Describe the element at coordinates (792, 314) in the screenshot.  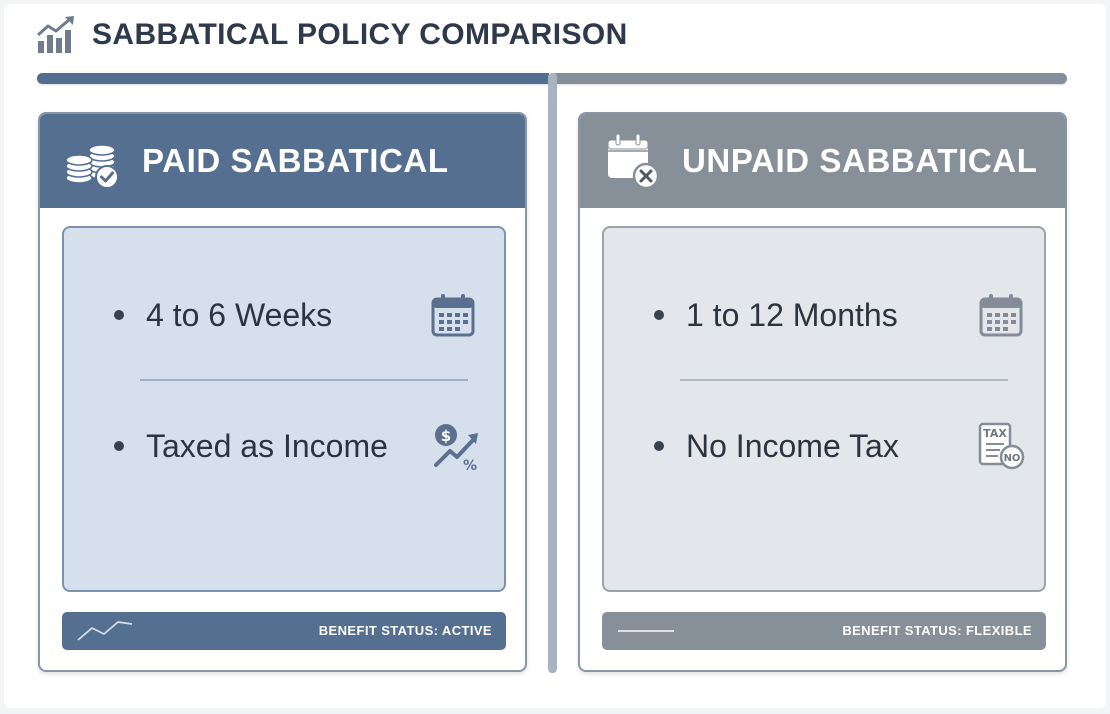
I see `duration-text: 1 to 12 Months` at that location.